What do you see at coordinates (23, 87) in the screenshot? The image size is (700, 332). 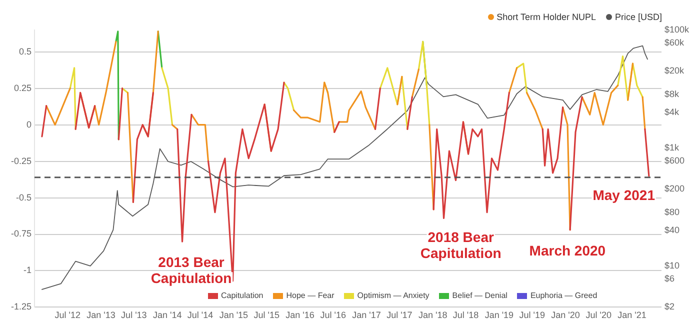 I see `y-tick-label: 0.25` at bounding box center [23, 87].